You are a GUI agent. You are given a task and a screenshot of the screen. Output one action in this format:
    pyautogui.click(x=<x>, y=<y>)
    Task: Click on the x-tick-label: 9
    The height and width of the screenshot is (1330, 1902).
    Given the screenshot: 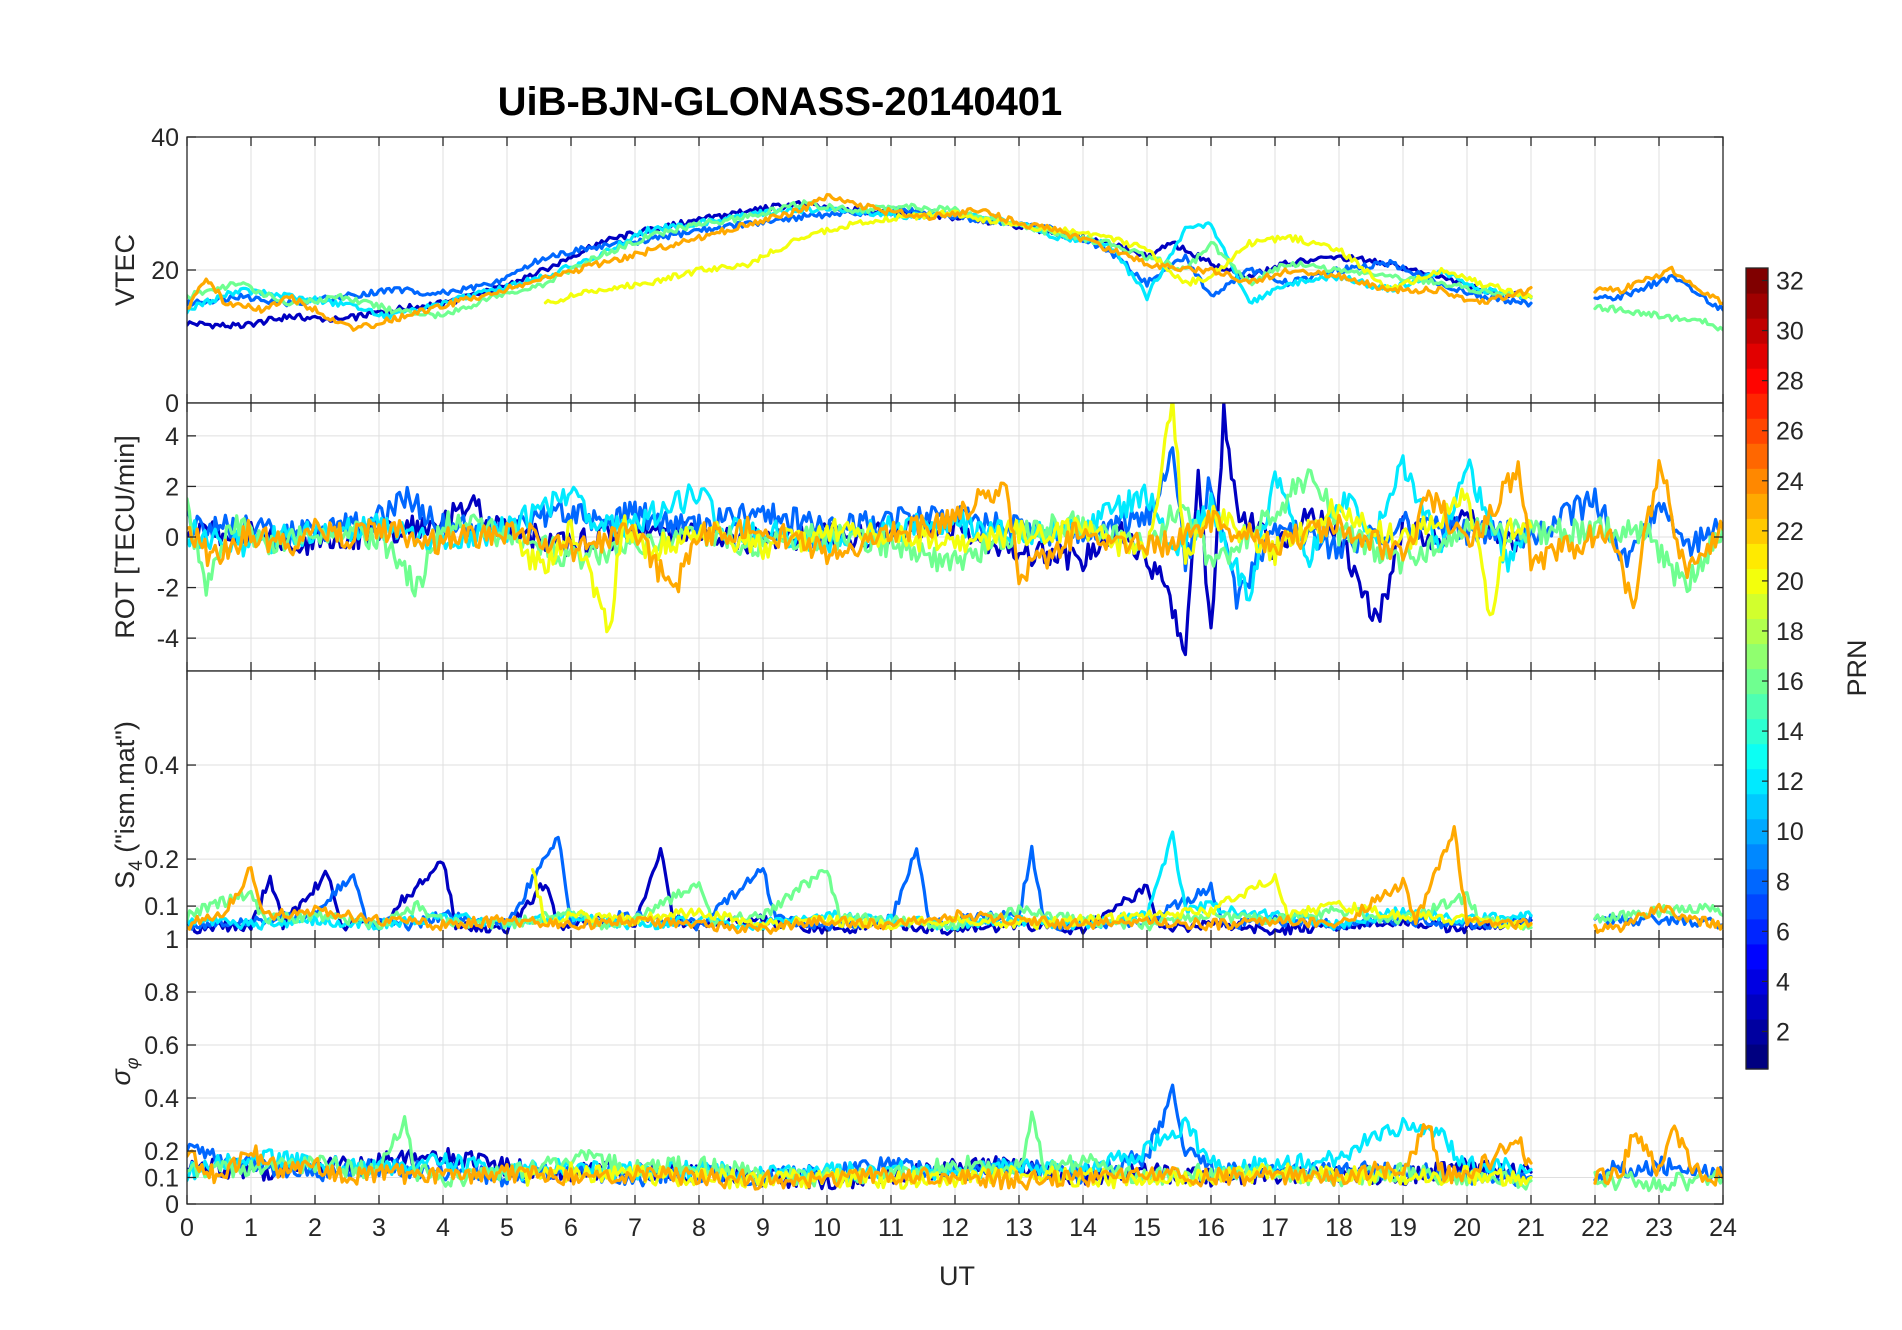 What is the action you would take?
    pyautogui.click(x=763, y=1228)
    